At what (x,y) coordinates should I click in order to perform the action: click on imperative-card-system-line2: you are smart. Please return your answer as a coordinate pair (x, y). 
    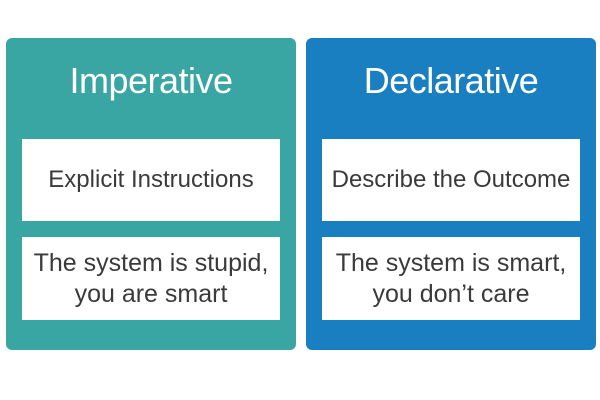
    Looking at the image, I should click on (151, 293).